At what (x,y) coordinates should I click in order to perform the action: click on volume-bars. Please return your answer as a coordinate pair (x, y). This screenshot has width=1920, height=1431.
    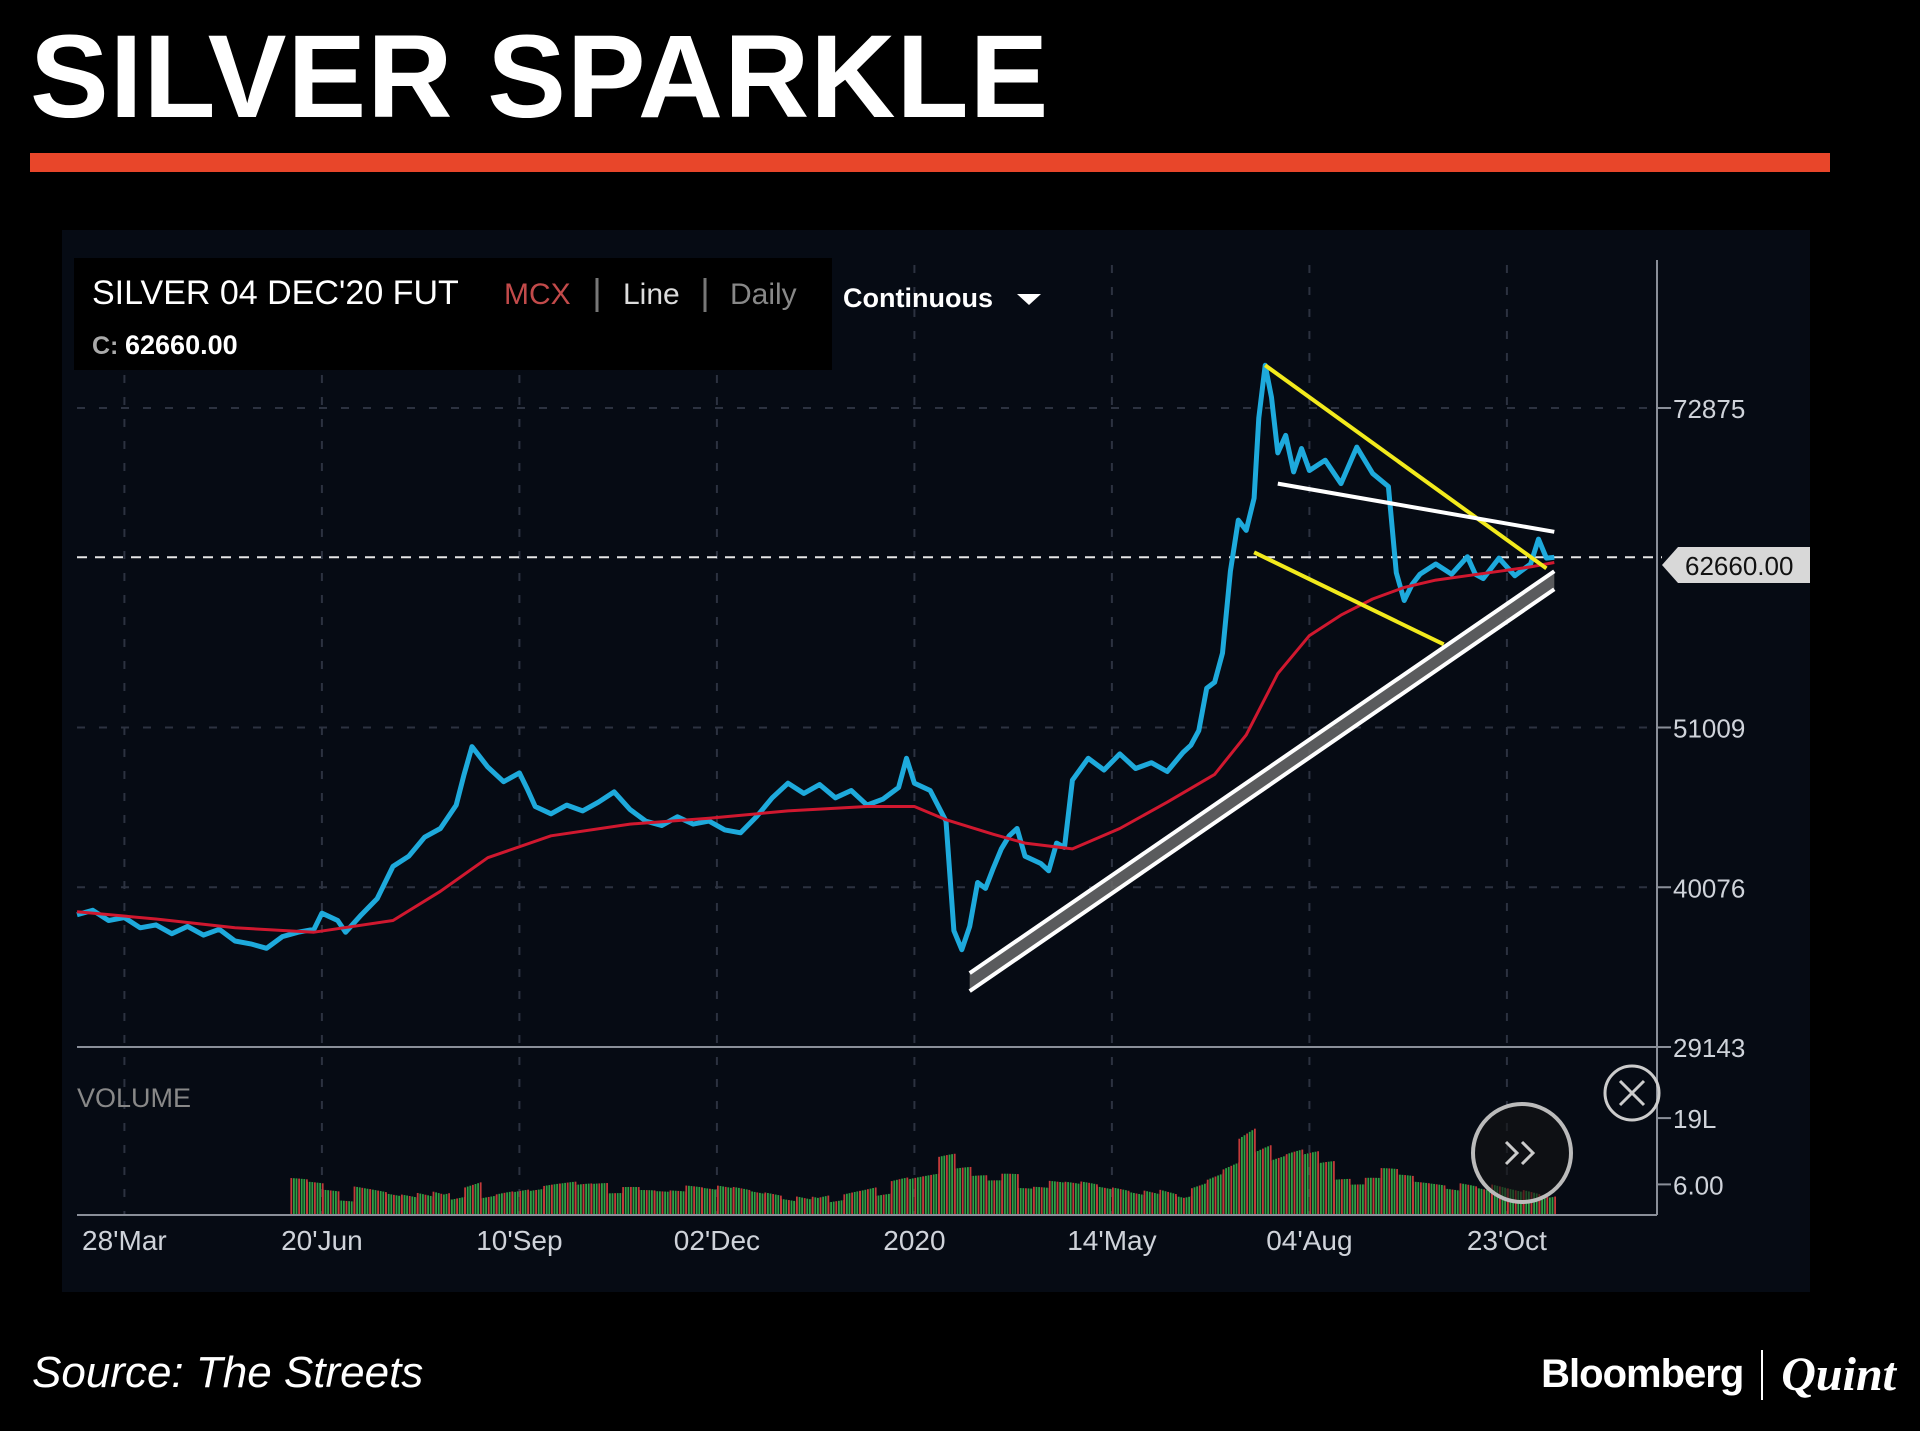
    Looking at the image, I should click on (923, 1171).